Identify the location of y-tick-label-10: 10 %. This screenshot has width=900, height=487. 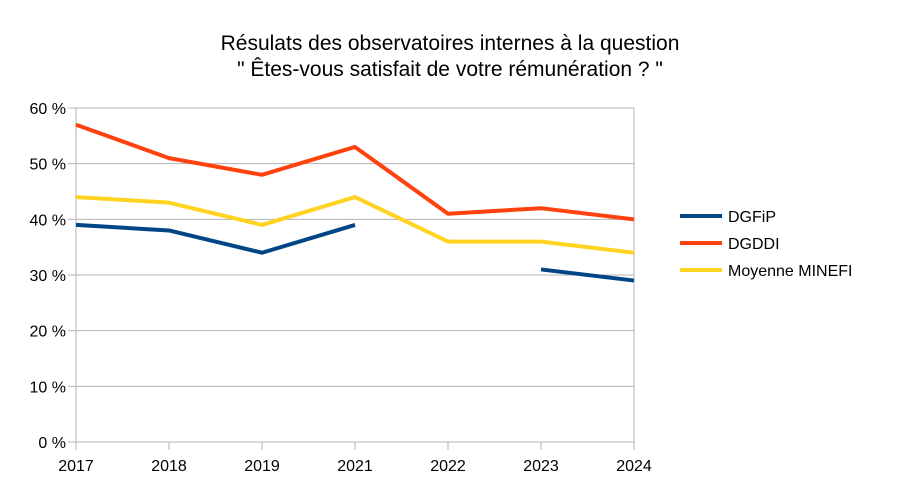
(48, 387).